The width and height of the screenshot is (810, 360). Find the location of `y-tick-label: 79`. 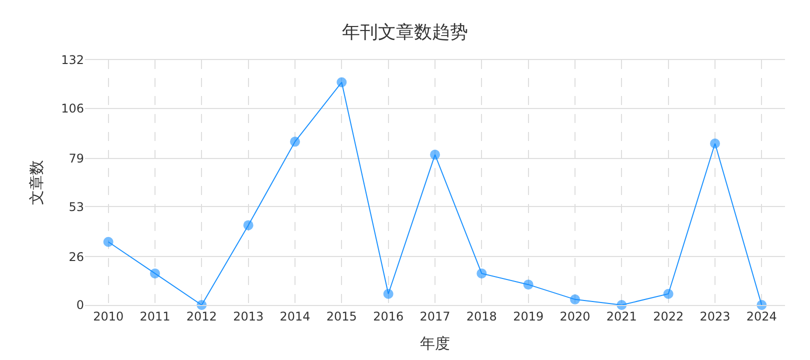

y-tick-label: 79 is located at coordinates (76, 159).